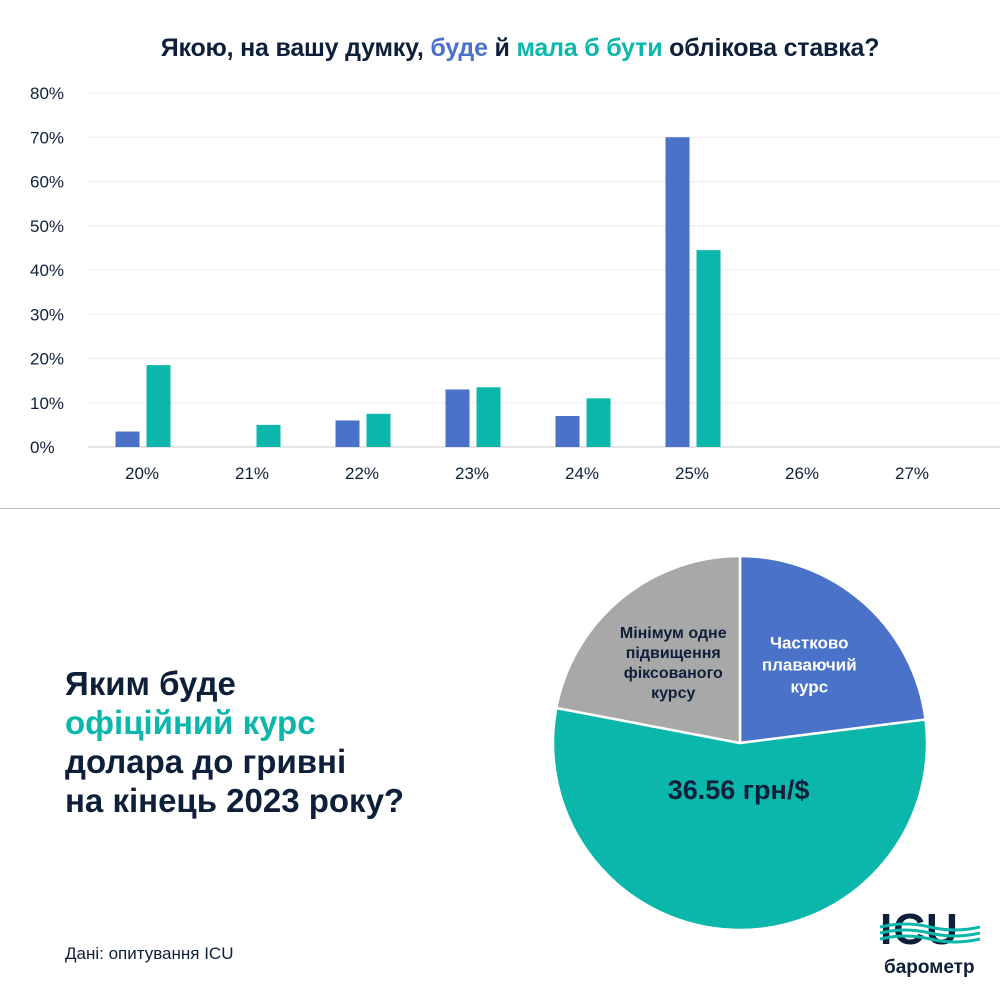 This screenshot has height=1000, width=1000. Describe the element at coordinates (809, 686) in the screenshot. I see `pie-slice-label: курс` at that location.